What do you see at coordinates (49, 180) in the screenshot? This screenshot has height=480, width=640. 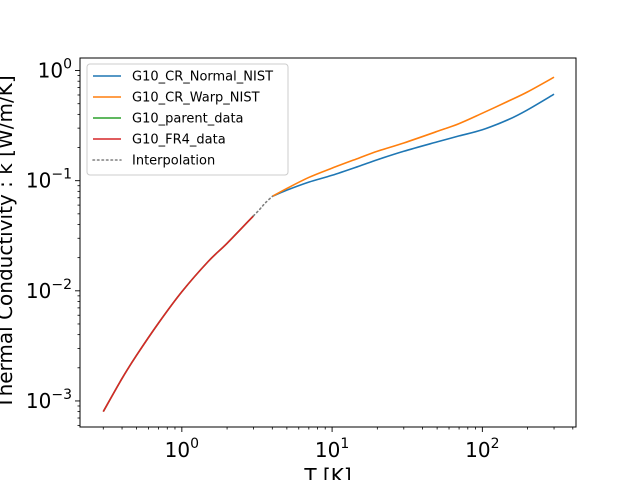 I see `y-tick-label: 10⁻¹` at bounding box center [49, 180].